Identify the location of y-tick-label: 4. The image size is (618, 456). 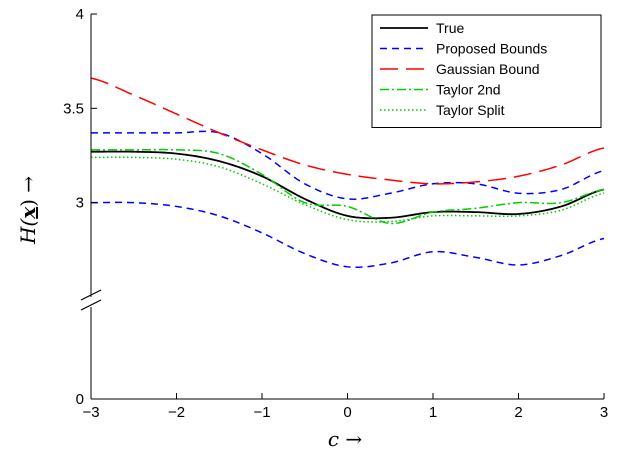
(80, 14).